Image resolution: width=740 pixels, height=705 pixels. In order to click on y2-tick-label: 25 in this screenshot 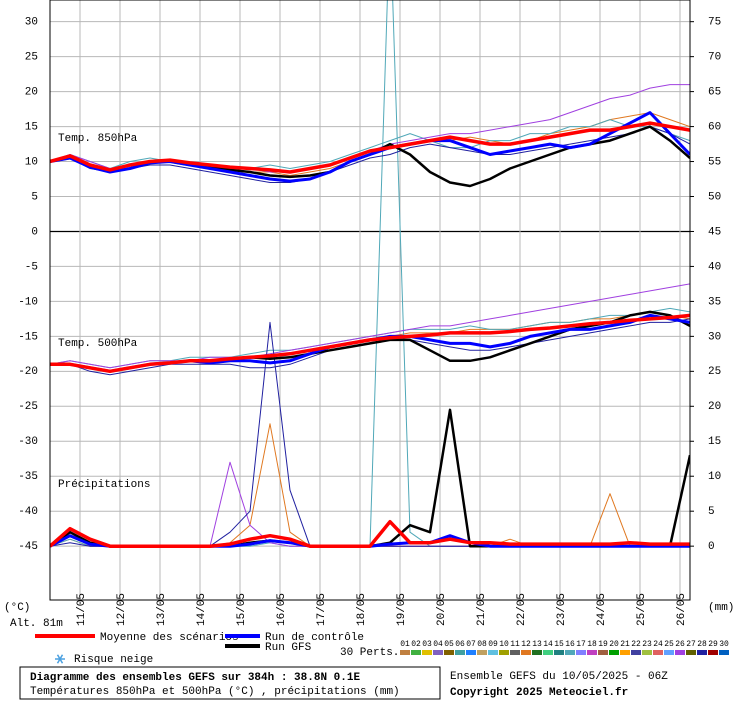, I will do `click(714, 372)`.